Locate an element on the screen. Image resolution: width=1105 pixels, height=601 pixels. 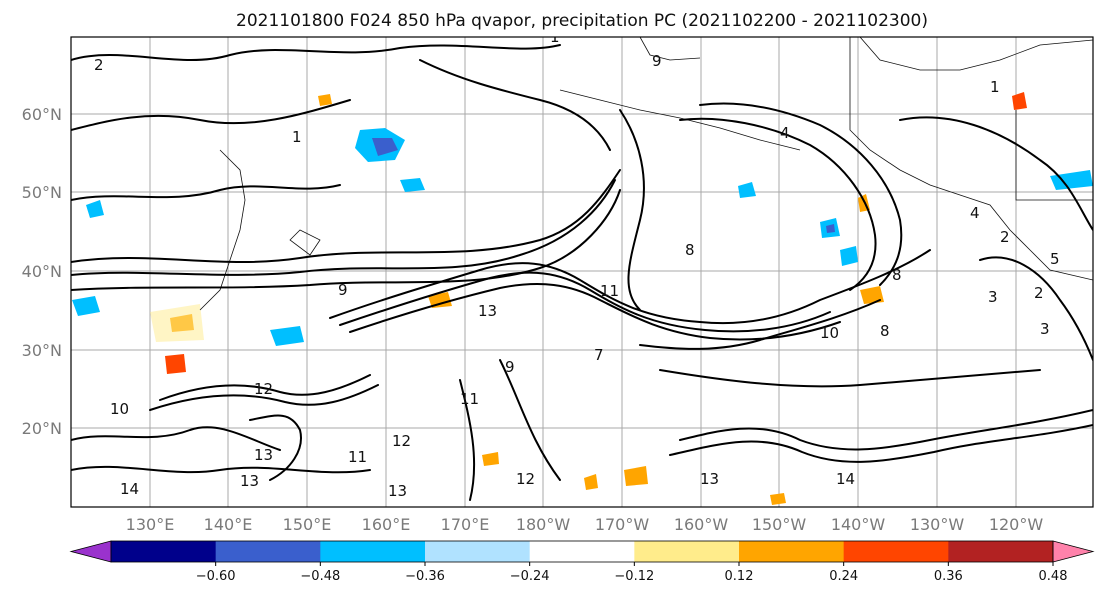
lon-label: 160°W is located at coordinates (701, 524).